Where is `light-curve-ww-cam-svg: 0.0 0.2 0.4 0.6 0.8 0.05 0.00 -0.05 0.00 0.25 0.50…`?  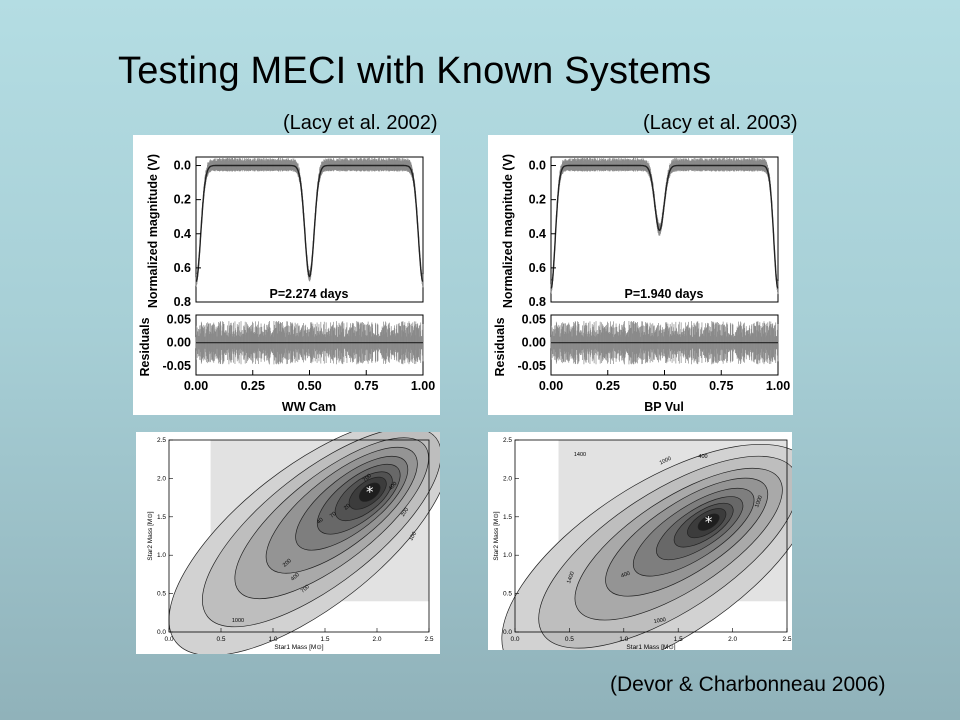
light-curve-ww-cam-svg: 0.0 0.2 0.4 0.6 0.8 0.05 0.00 -0.05 0.00 0.25 0.50… is located at coordinates (286, 284).